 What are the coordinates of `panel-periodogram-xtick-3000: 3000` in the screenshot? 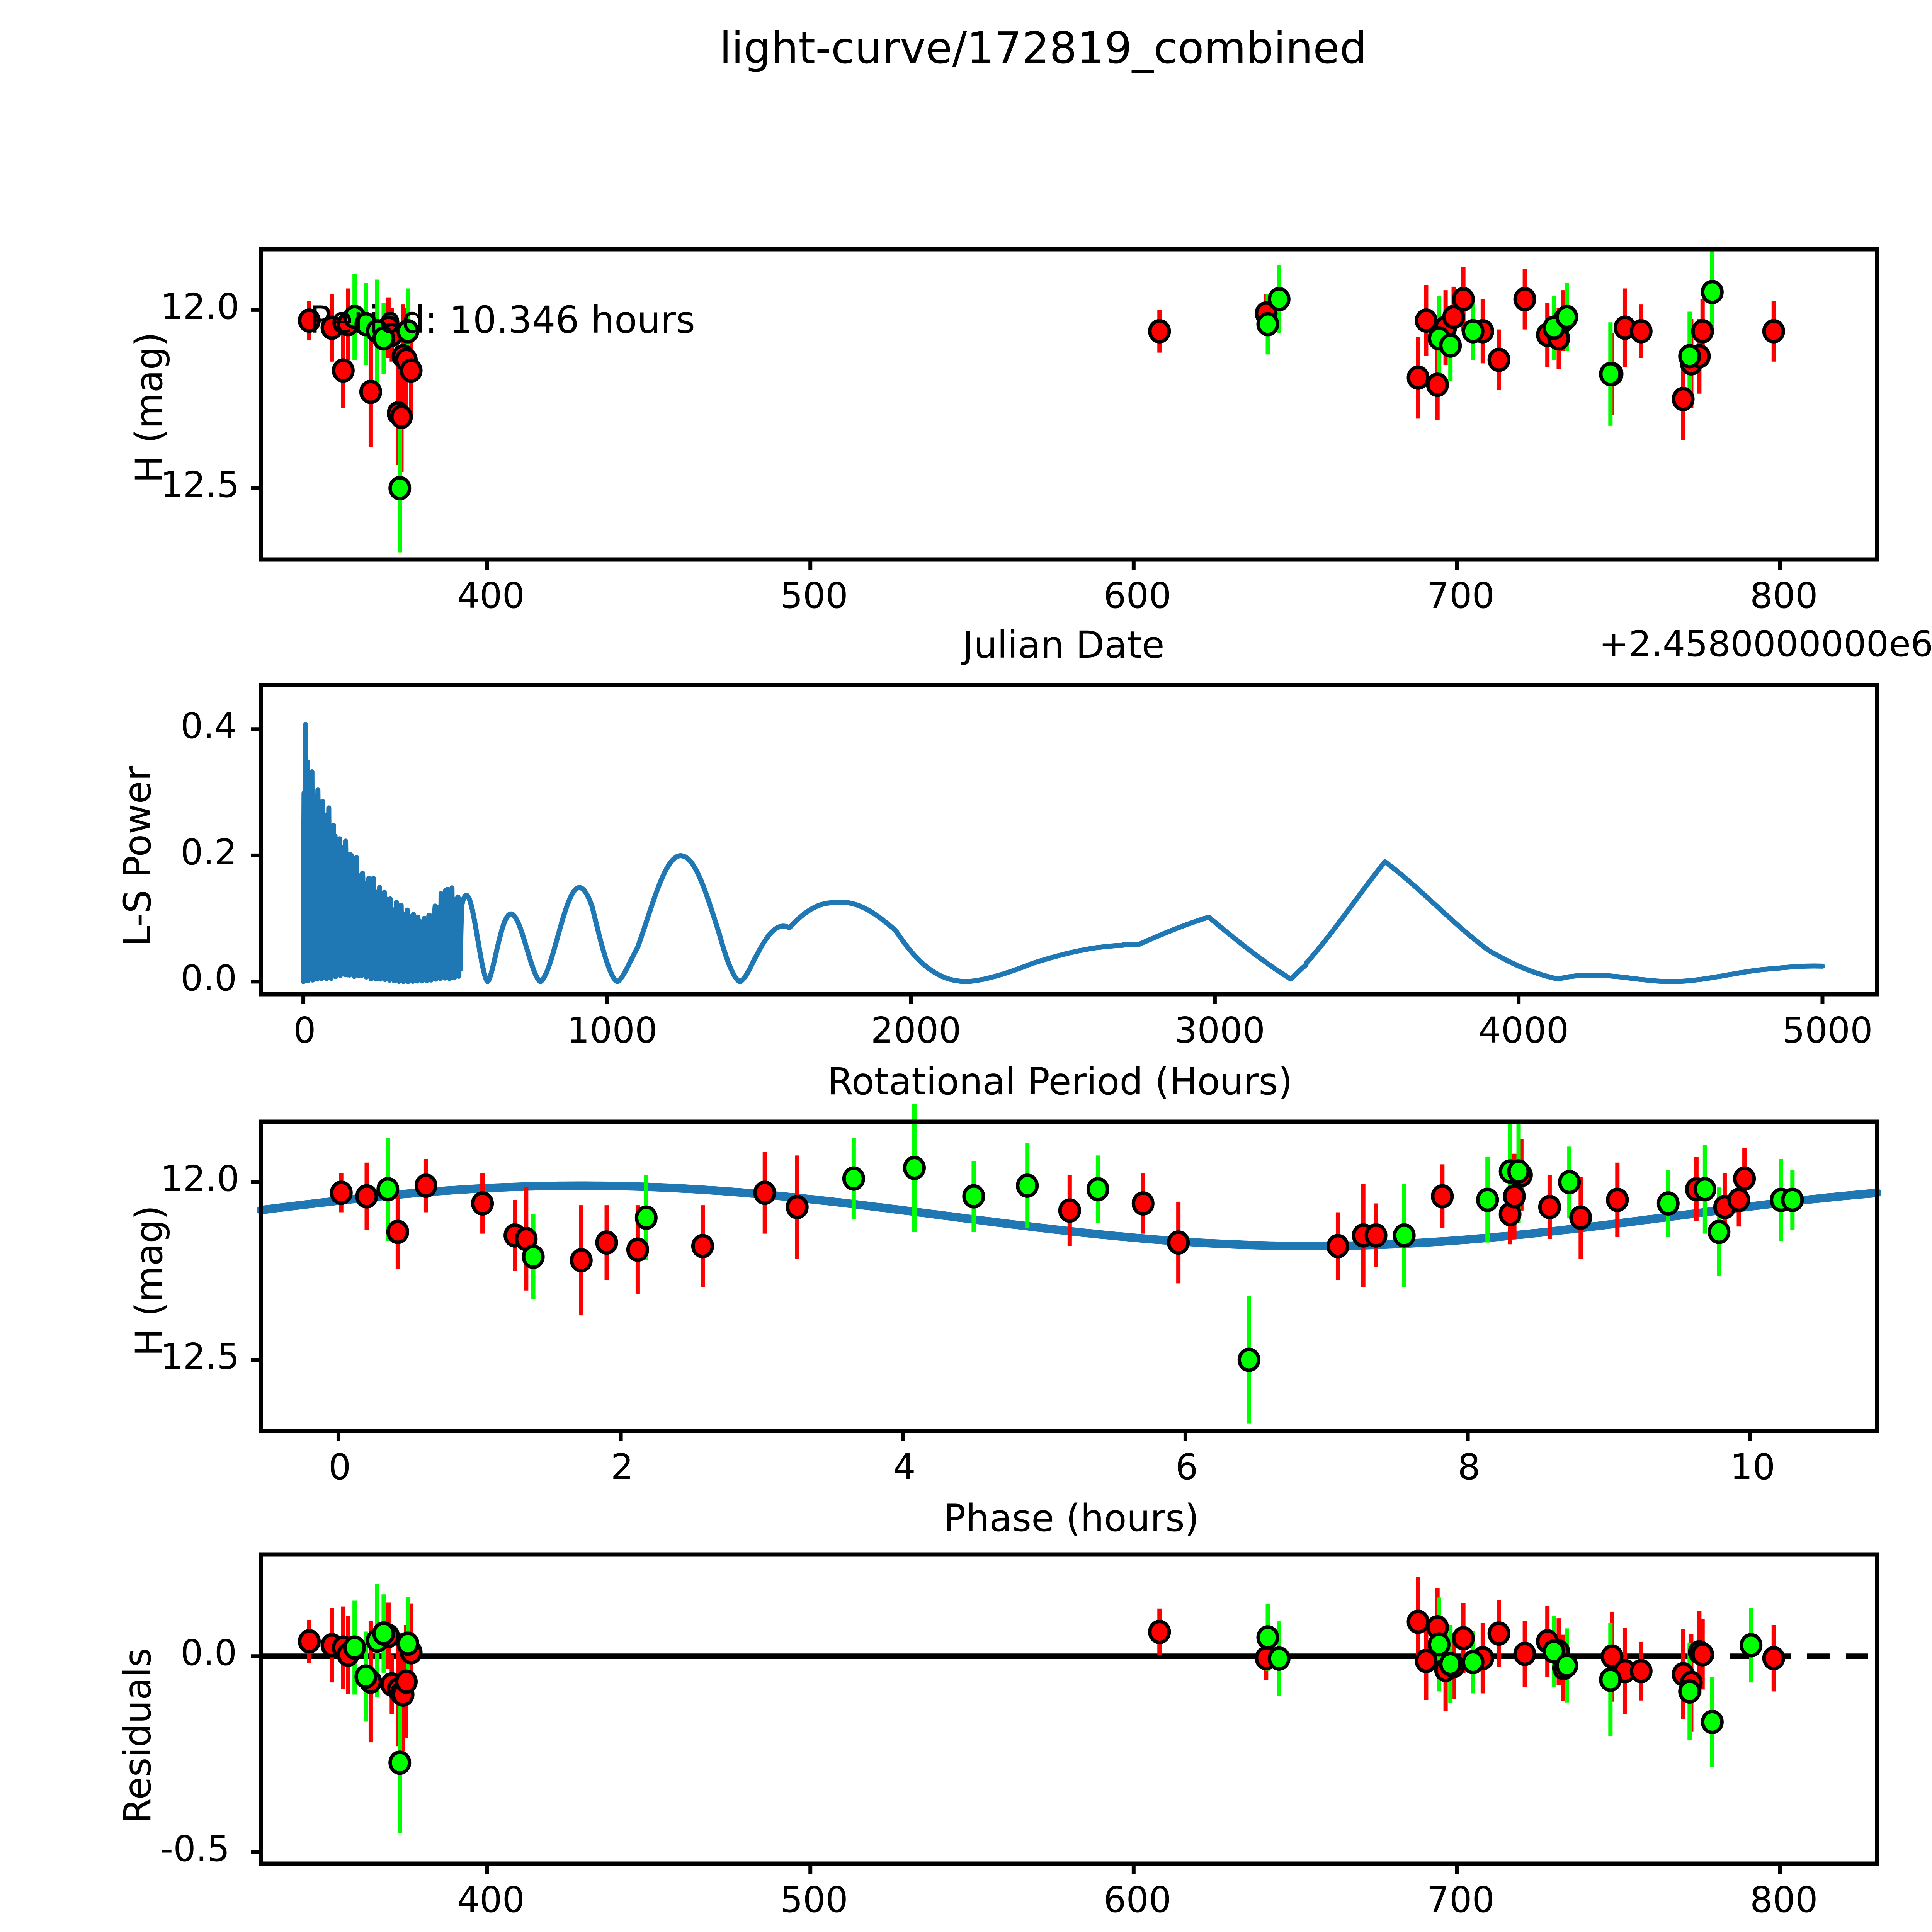 It's located at (1220, 1030).